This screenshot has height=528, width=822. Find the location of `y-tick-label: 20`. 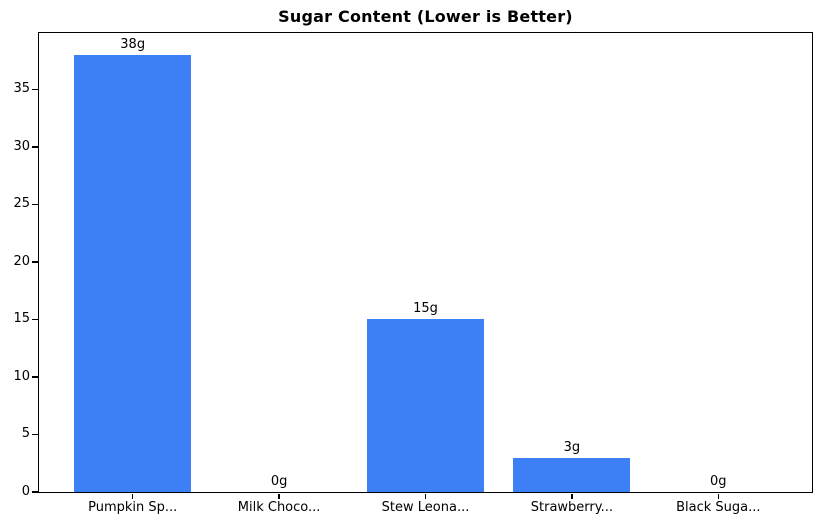

y-tick-label: 20 is located at coordinates (21, 261).